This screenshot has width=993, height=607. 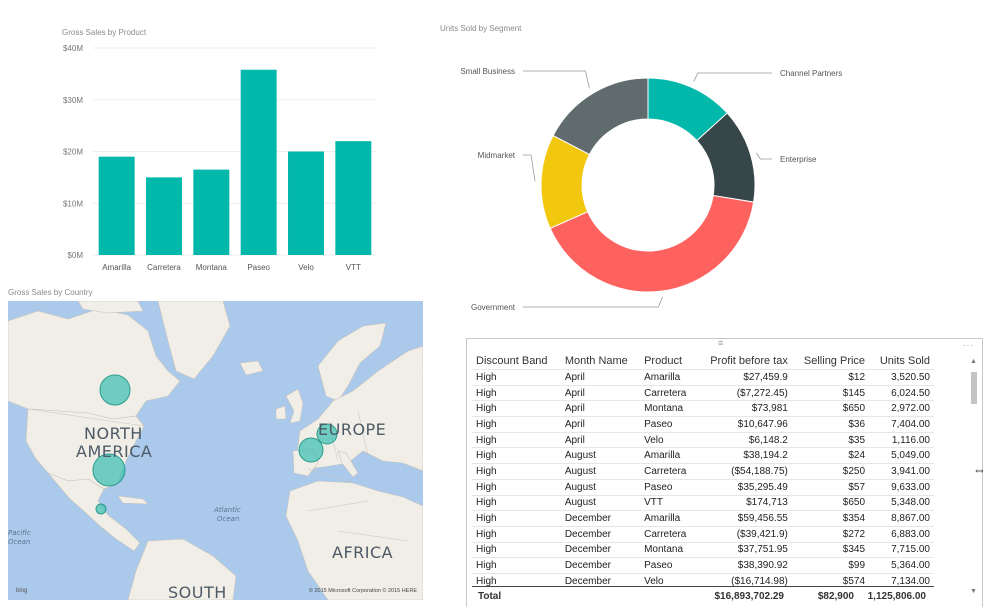 I want to click on map-label-ocean: Ocean, so click(x=228, y=519).